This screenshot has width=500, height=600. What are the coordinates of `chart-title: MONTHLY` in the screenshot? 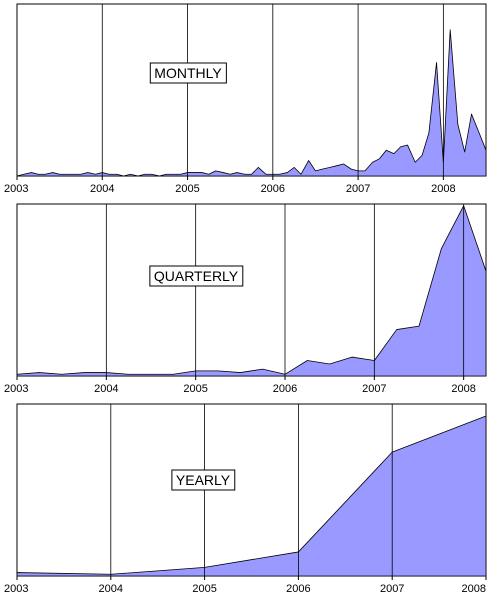 It's located at (188, 73).